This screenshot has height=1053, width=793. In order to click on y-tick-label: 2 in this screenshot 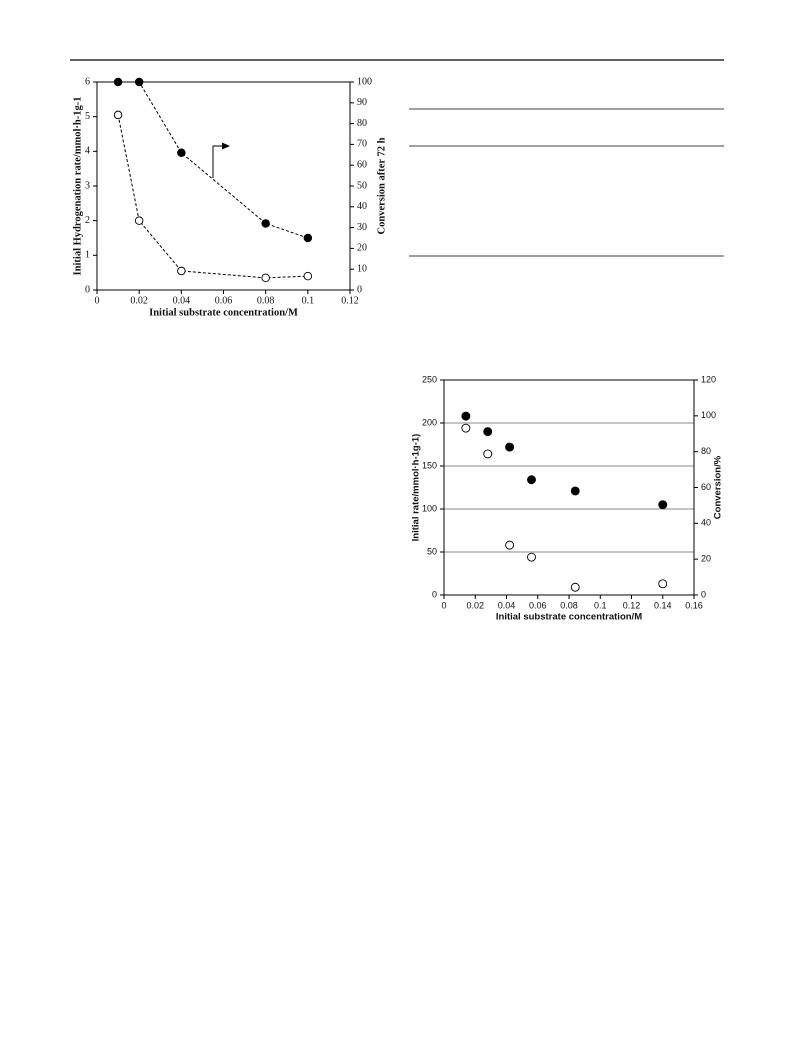, I will do `click(87, 220)`.